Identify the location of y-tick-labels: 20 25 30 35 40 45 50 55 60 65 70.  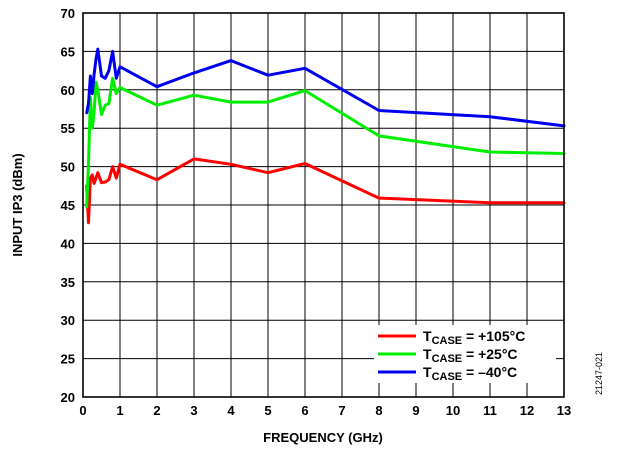
(68, 205).